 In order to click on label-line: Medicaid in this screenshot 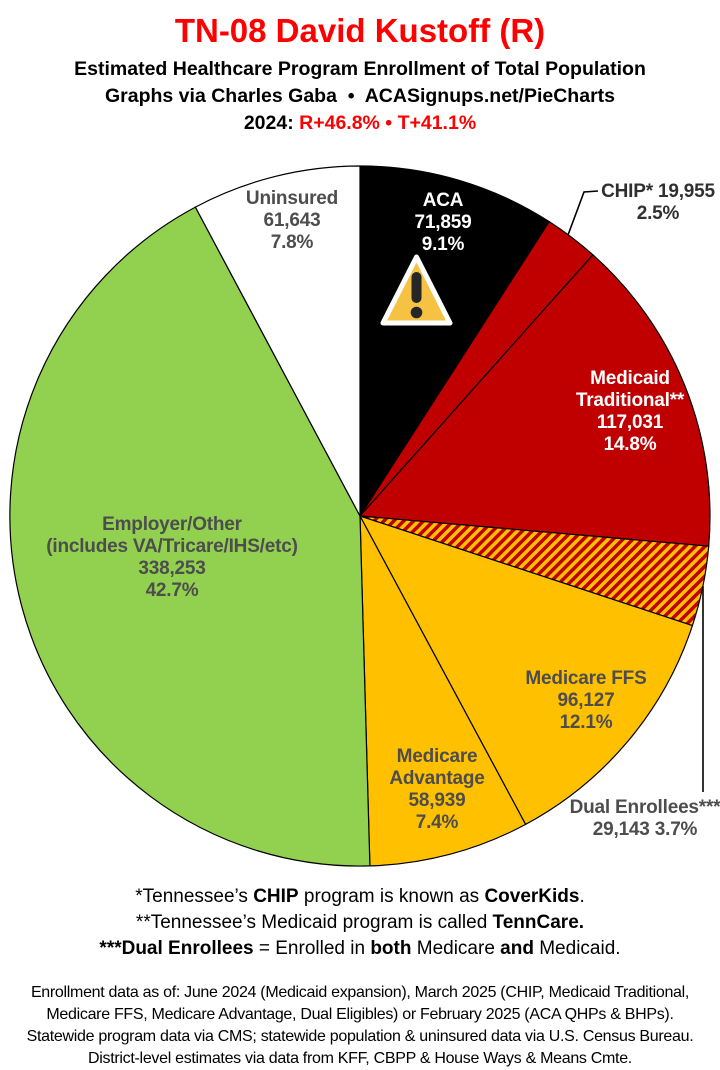, I will do `click(630, 378)`.